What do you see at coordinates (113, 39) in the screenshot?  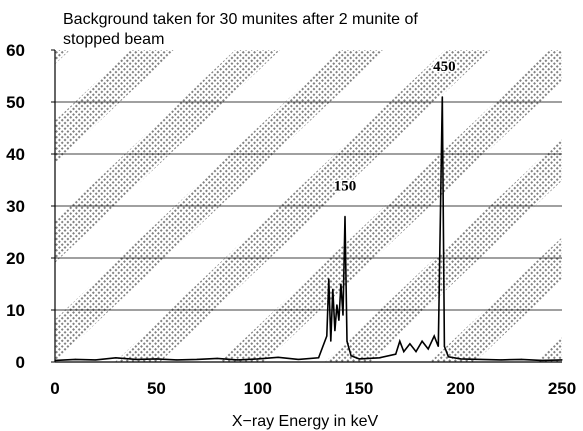 I see `chart-title-line-2: stopped beam` at bounding box center [113, 39].